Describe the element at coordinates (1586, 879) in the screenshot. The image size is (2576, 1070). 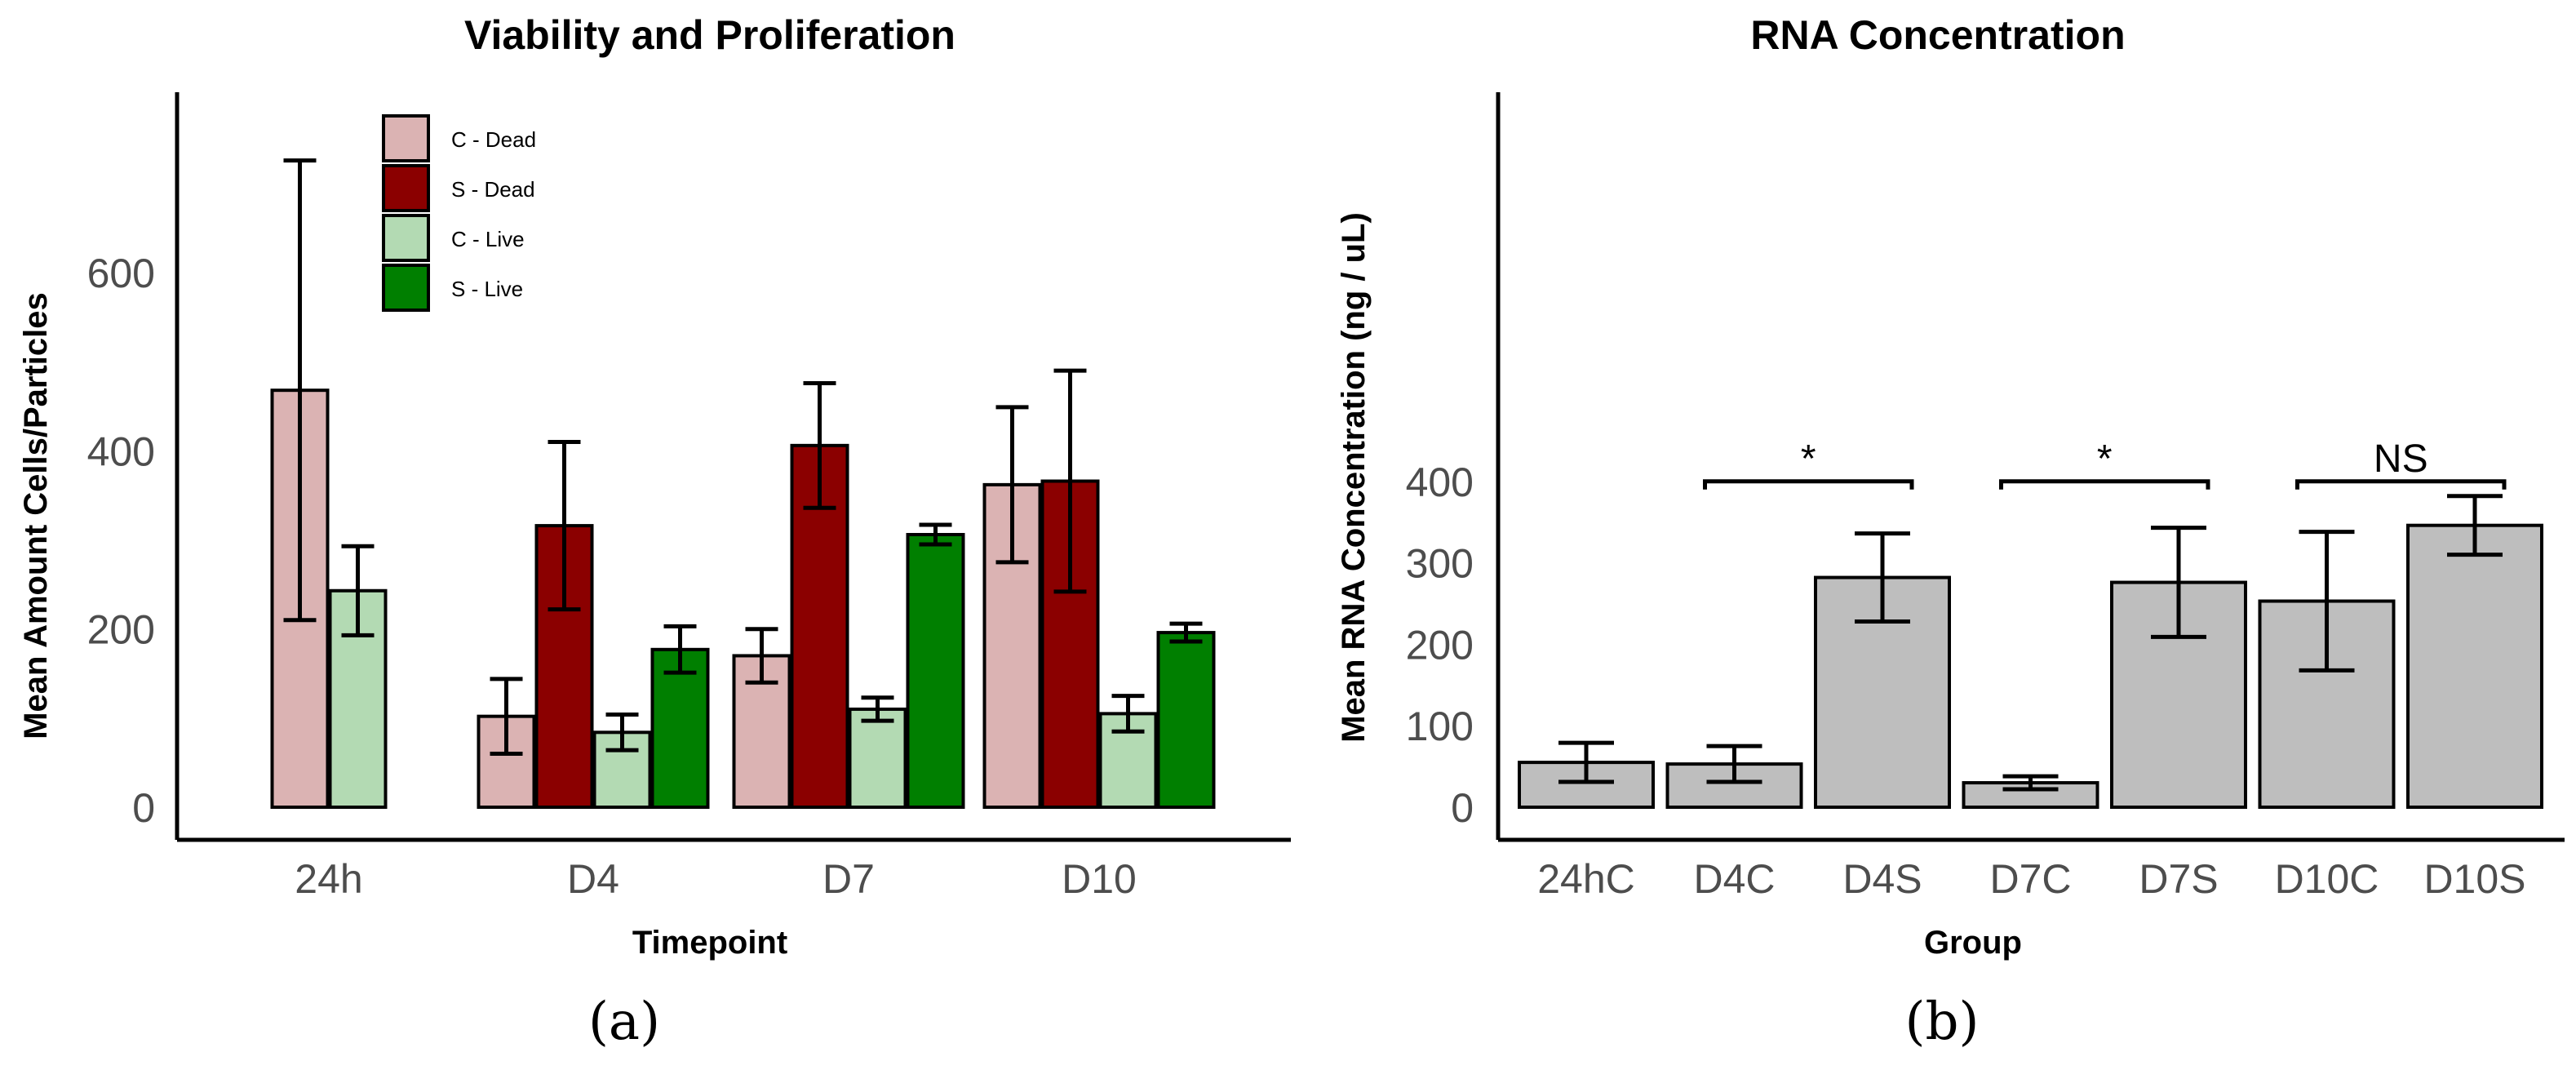
I see `panel-b-x-tick-label: 24hC` at that location.